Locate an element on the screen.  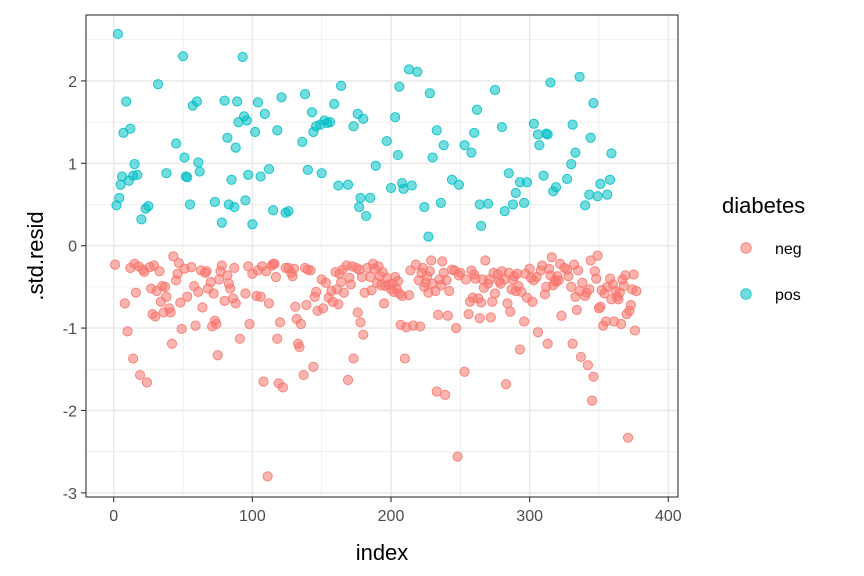
y-axis: -3 -2 -1 0 1 2 is located at coordinates (74, 288).